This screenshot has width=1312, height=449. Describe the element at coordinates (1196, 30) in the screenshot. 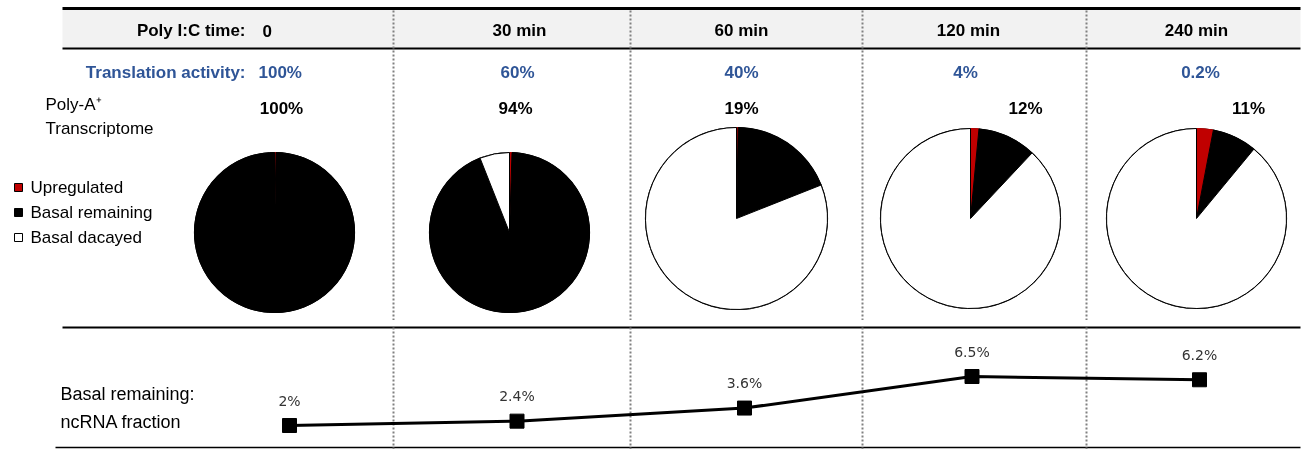

I see `chart-title: 240 min` at that location.